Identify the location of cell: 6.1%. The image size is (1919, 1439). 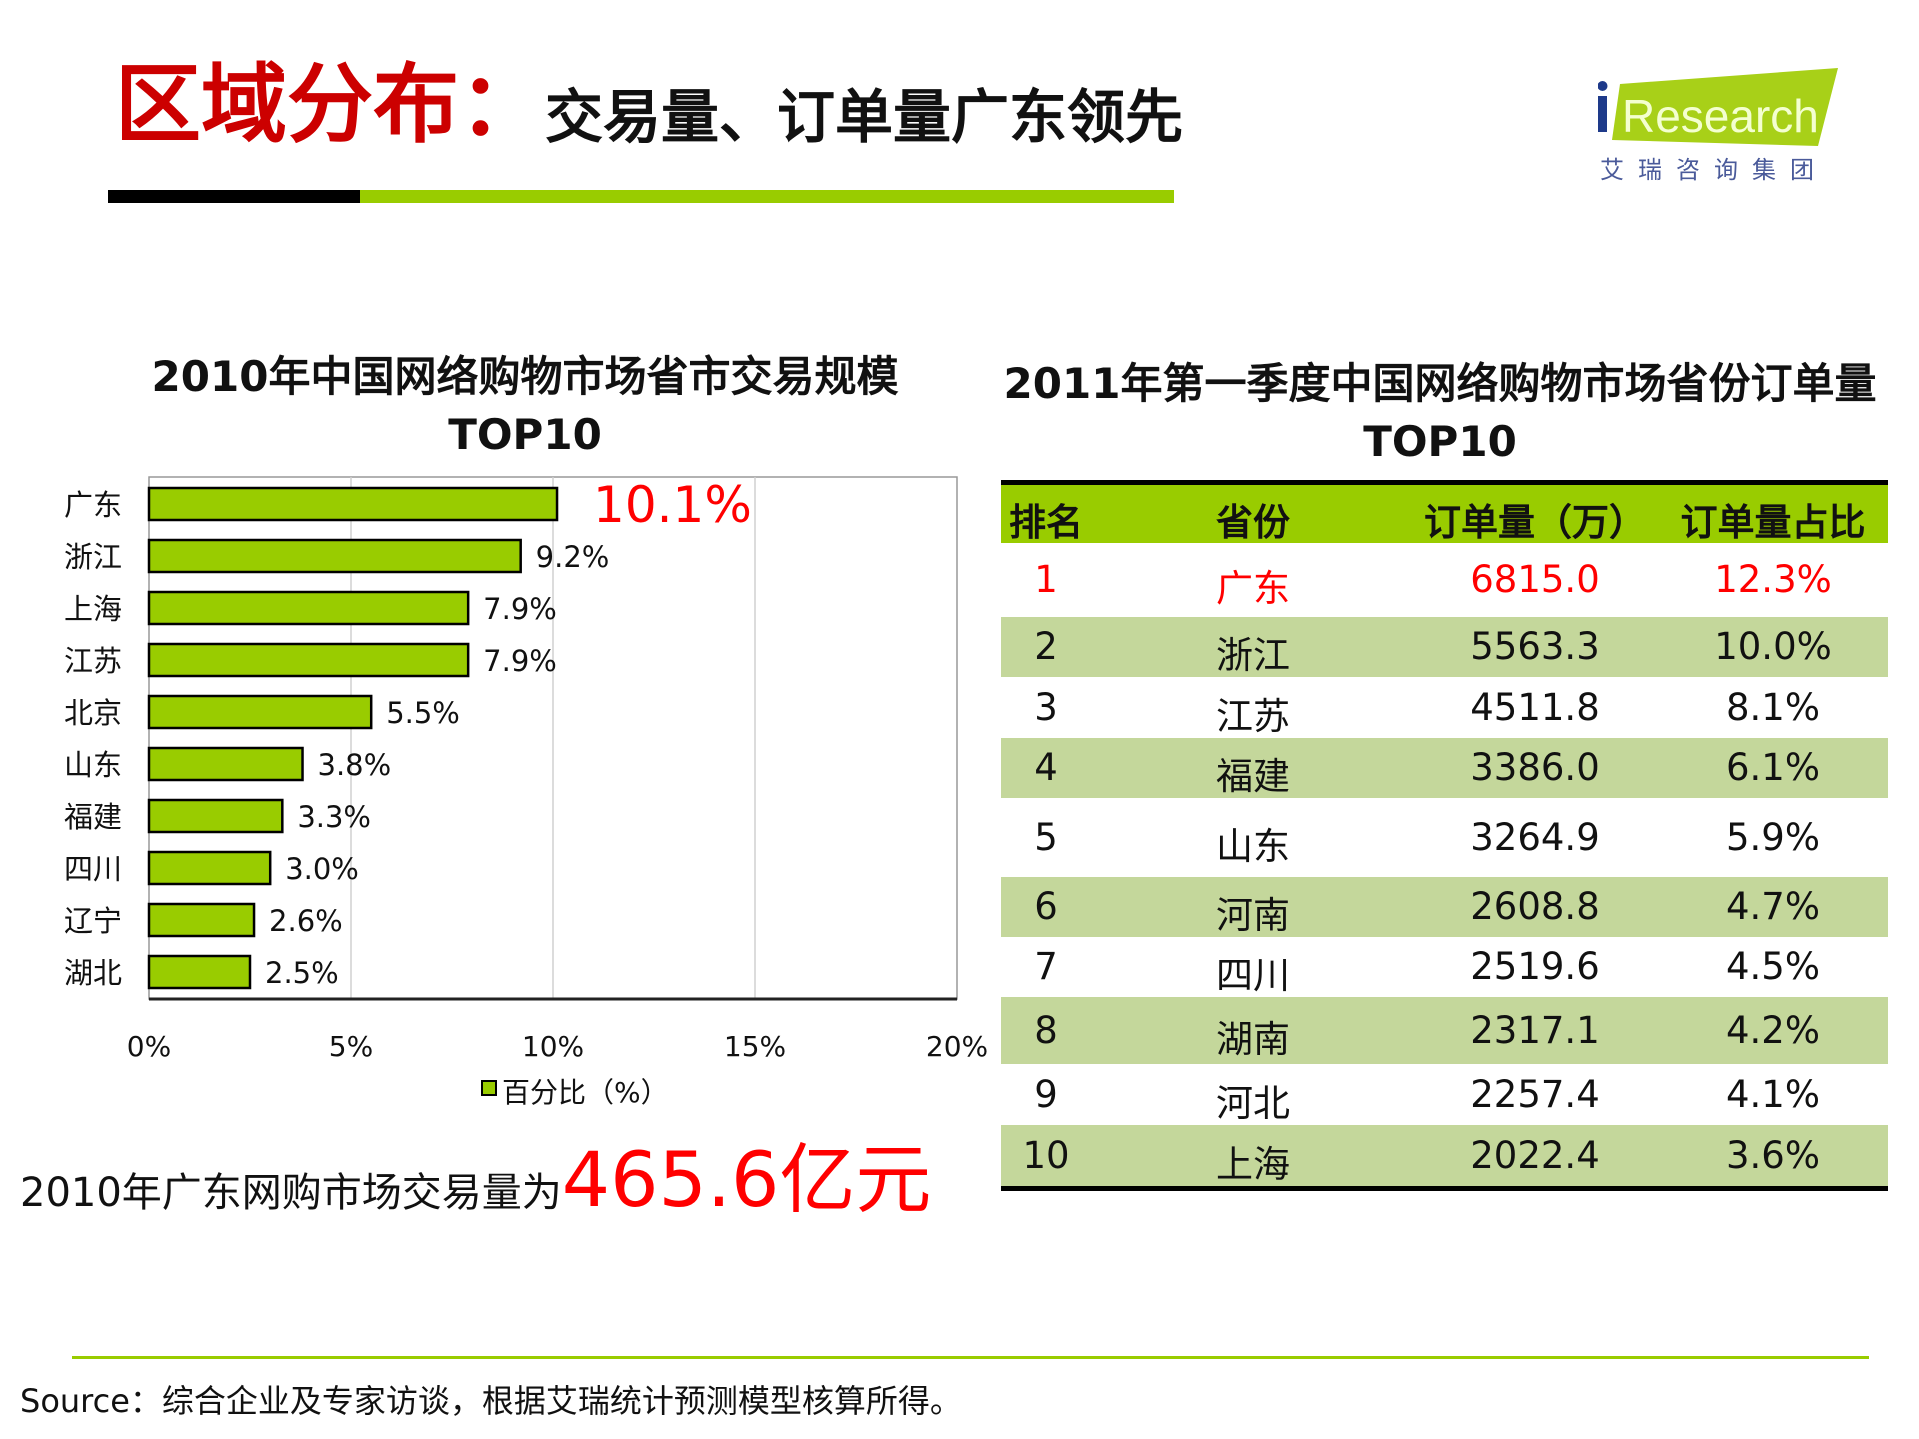
(1773, 767).